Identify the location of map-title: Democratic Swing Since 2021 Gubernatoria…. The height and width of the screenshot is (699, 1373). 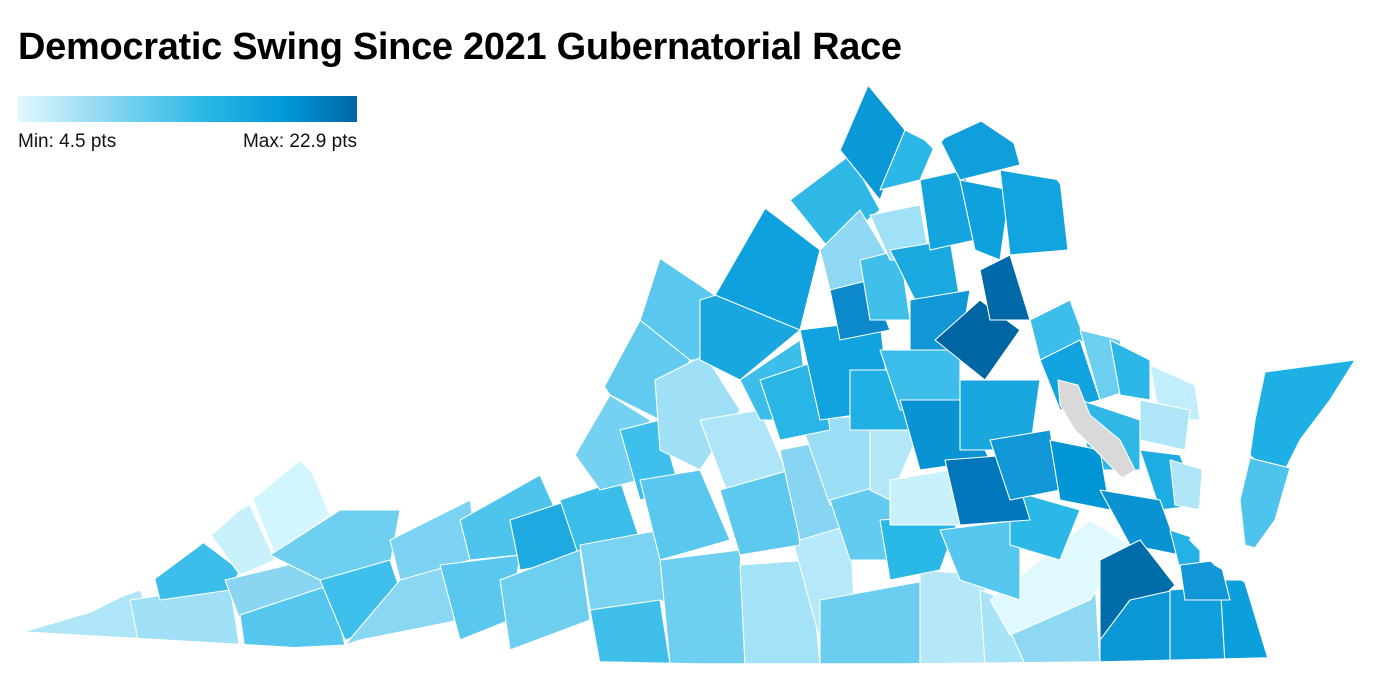
(460, 47).